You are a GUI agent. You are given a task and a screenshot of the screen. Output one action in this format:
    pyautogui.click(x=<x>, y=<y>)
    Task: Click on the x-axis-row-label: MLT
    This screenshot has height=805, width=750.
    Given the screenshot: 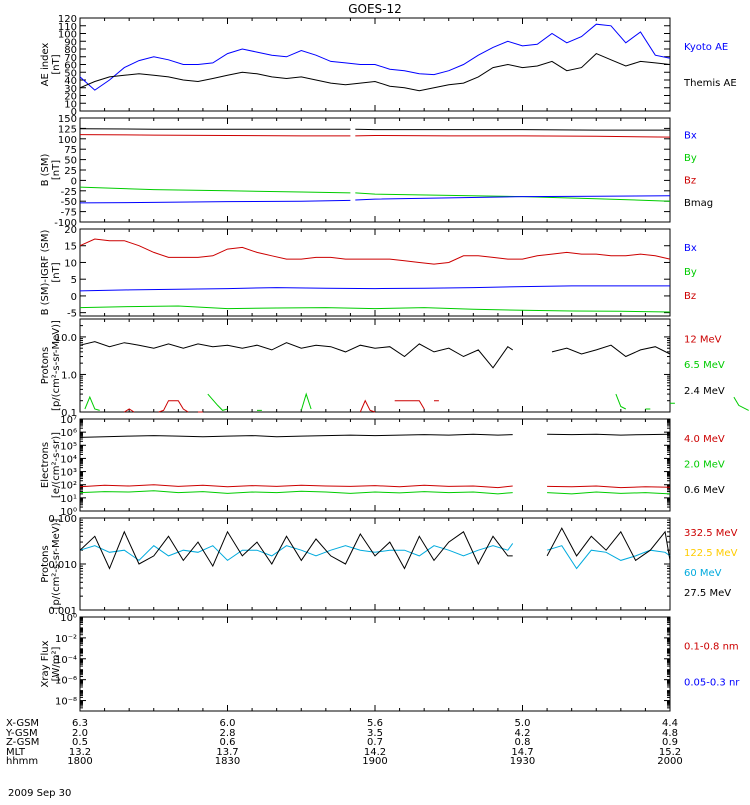 What is the action you would take?
    pyautogui.click(x=16, y=752)
    